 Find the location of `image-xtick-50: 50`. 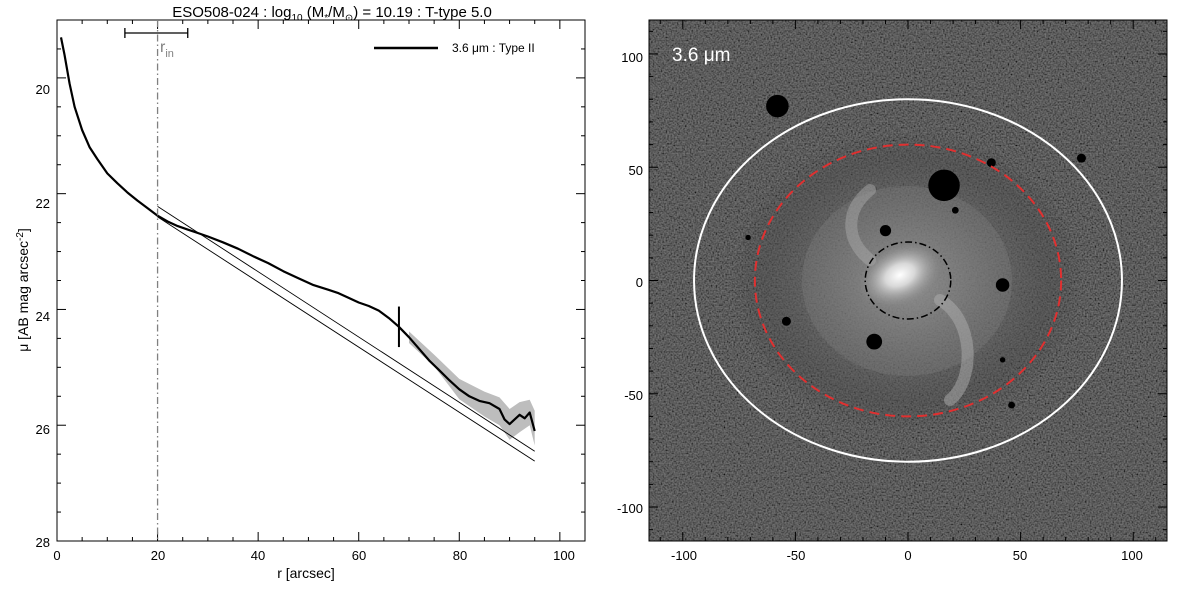

image-xtick-50: 50 is located at coordinates (1020, 555).